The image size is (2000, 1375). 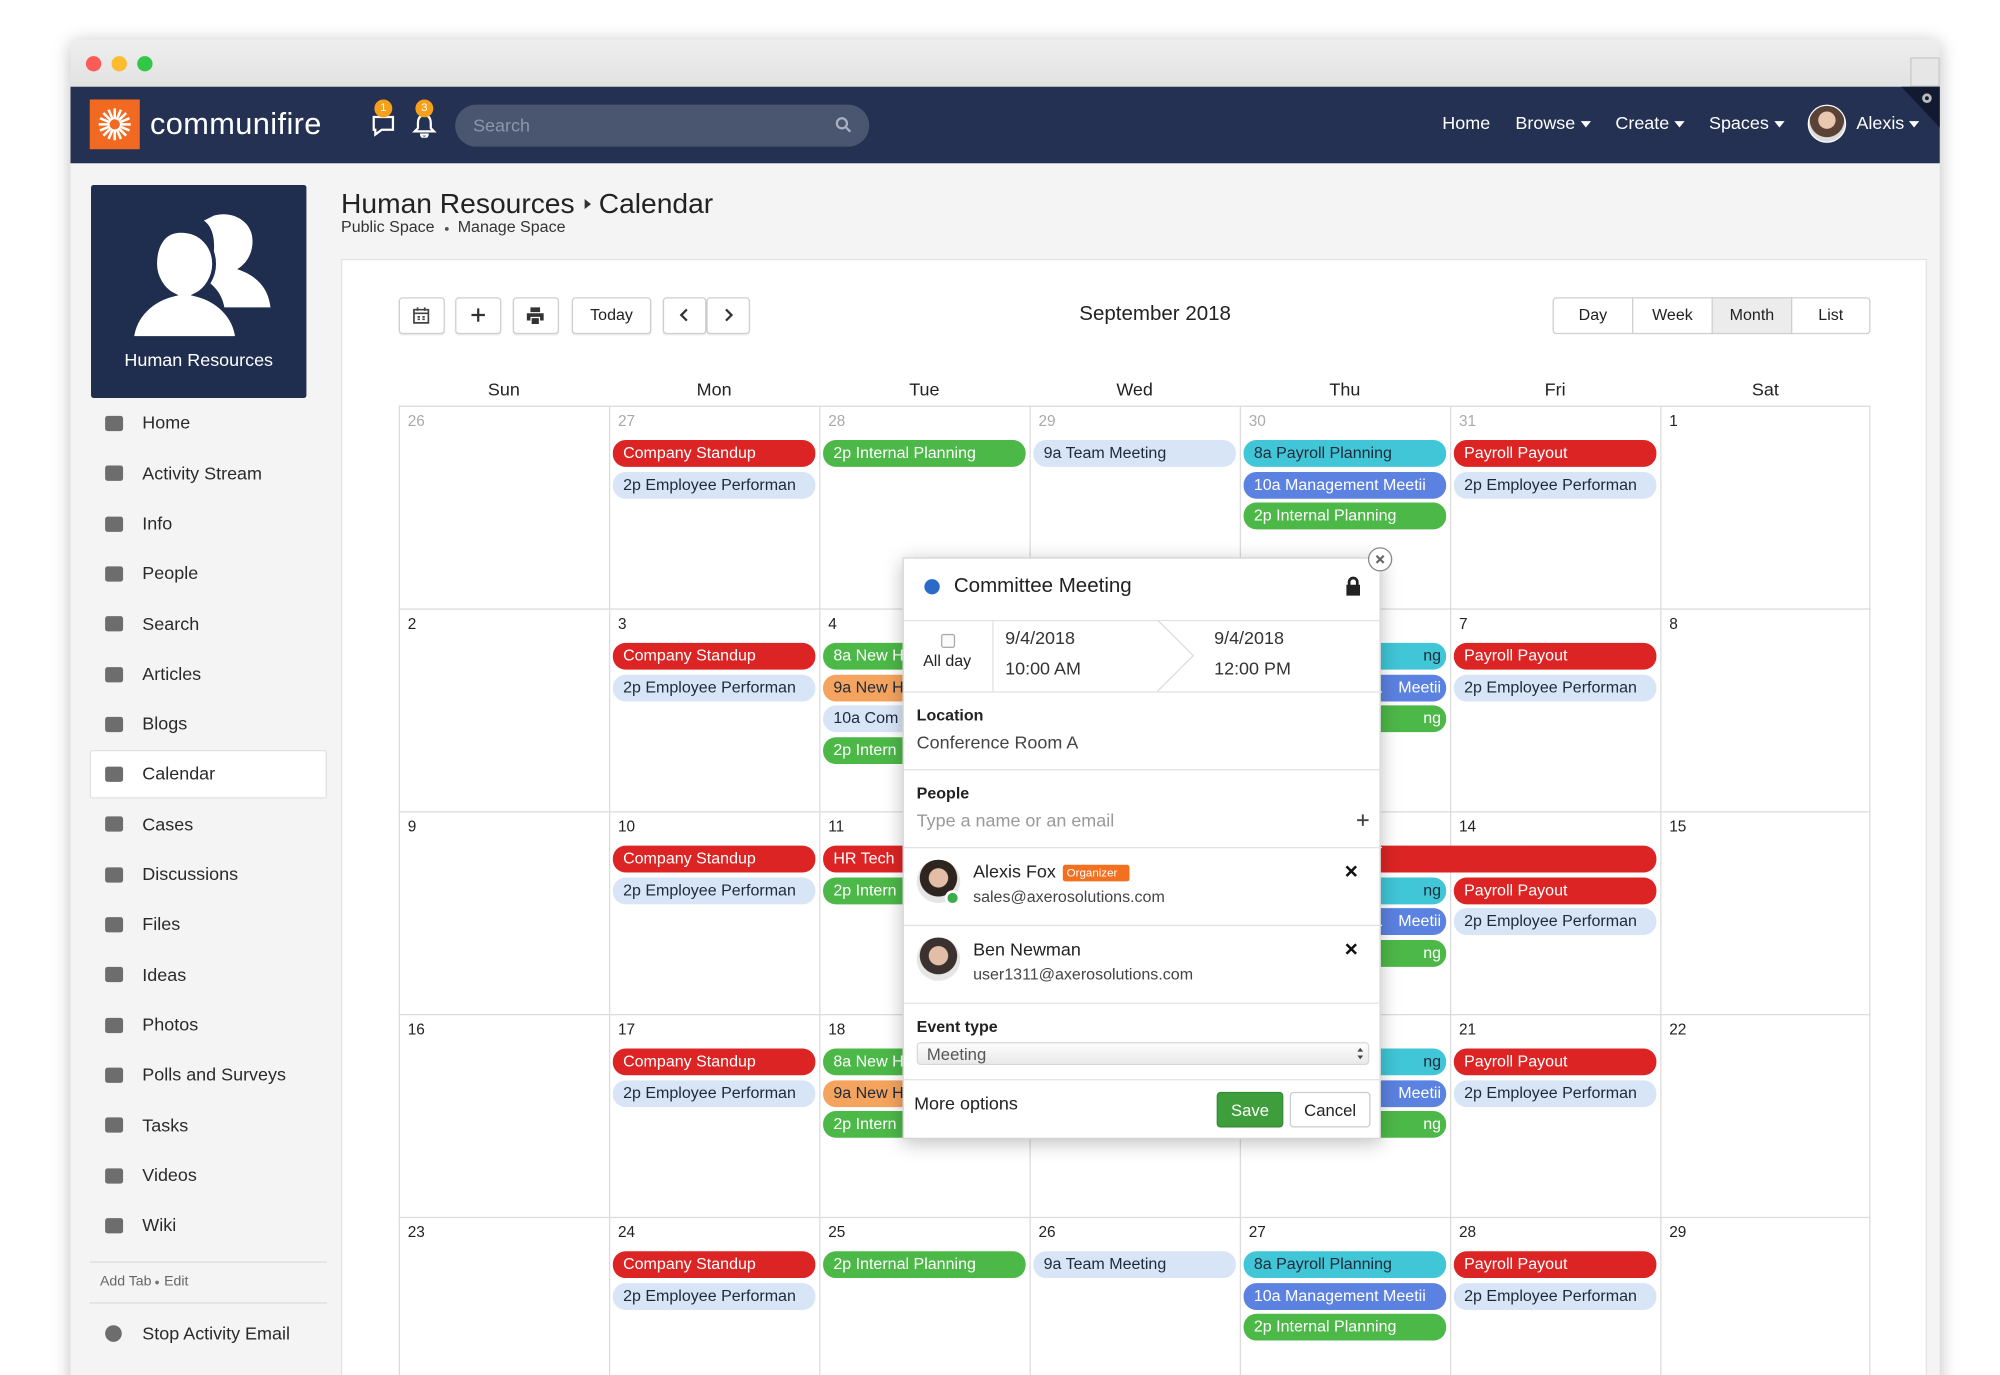 I want to click on sidebar-item: Files, so click(x=161, y=924).